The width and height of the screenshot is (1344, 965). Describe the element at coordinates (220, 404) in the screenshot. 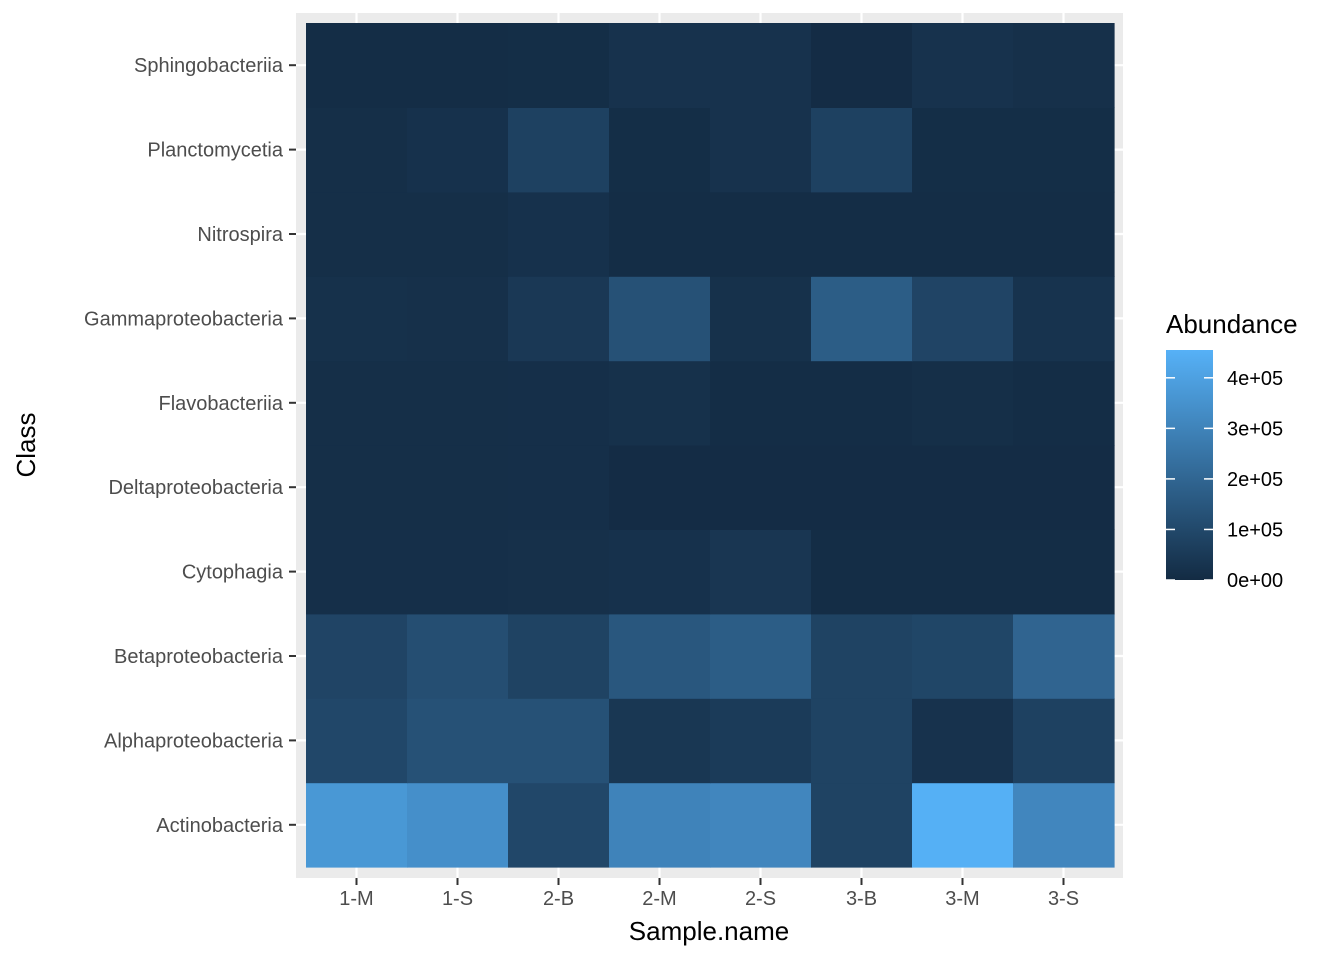

I see `y-tick-label: Flavobacteriia` at that location.